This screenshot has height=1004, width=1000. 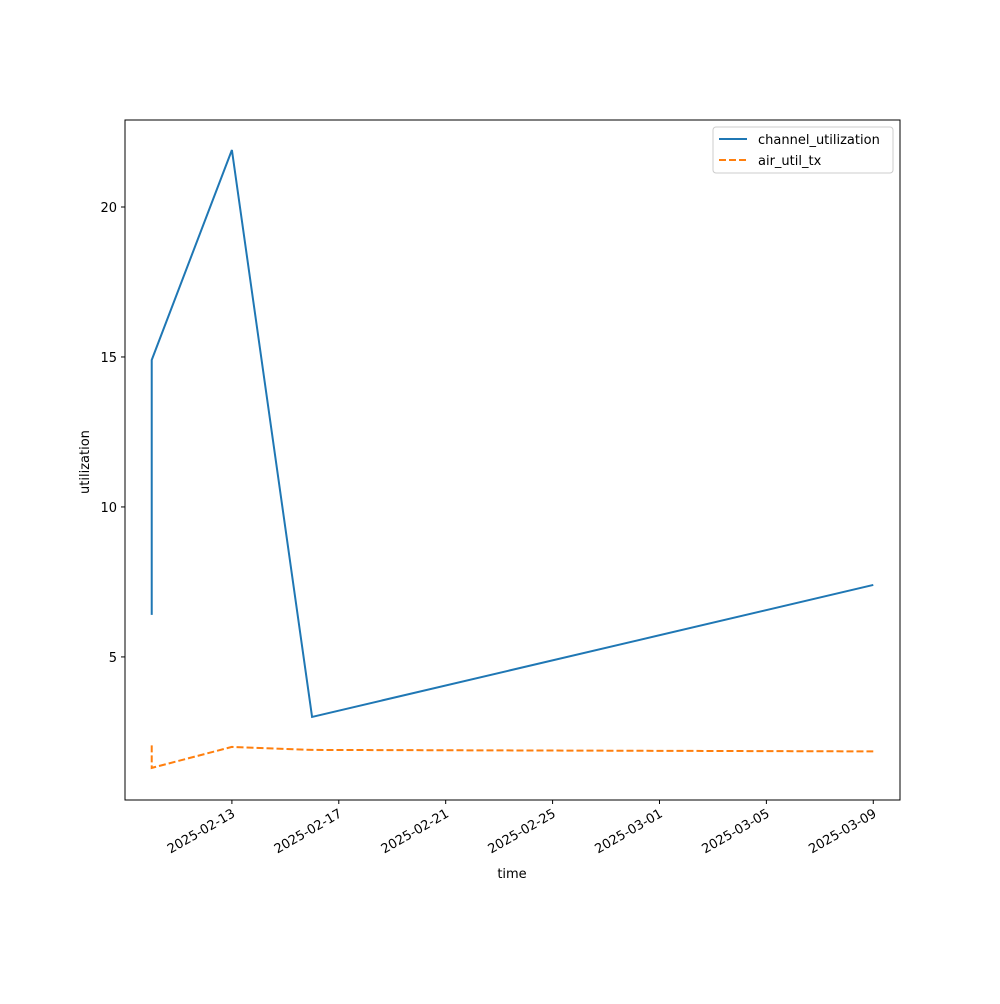 I want to click on legend-label: air_util_tx, so click(x=790, y=161).